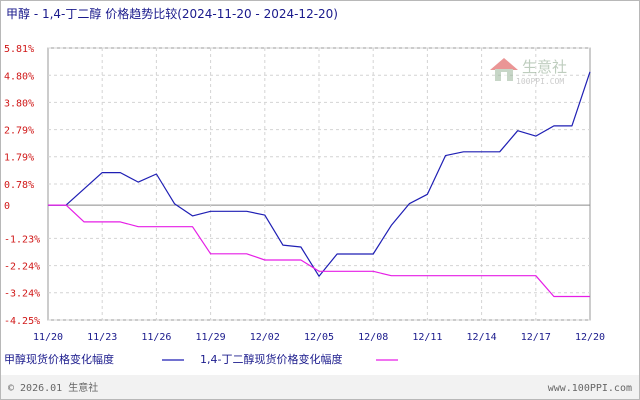 The height and width of the screenshot is (400, 640). Describe the element at coordinates (482, 337) in the screenshot. I see `x-tick-label: 12/14` at that location.